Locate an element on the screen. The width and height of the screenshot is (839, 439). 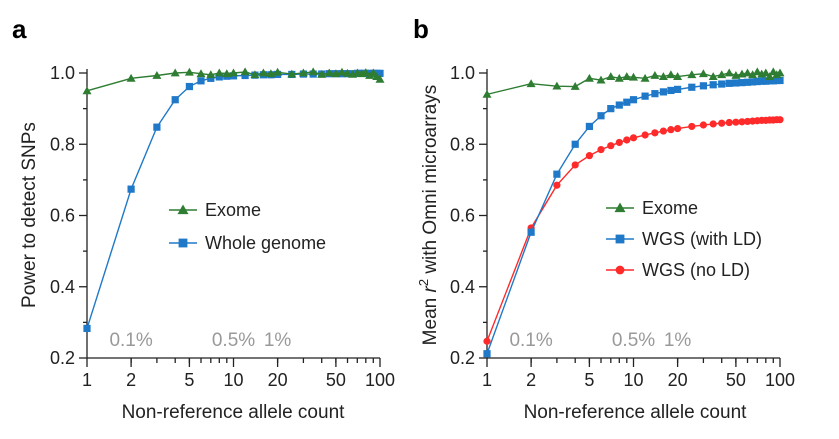
y-tick-label: 0.4 is located at coordinates (62, 287).